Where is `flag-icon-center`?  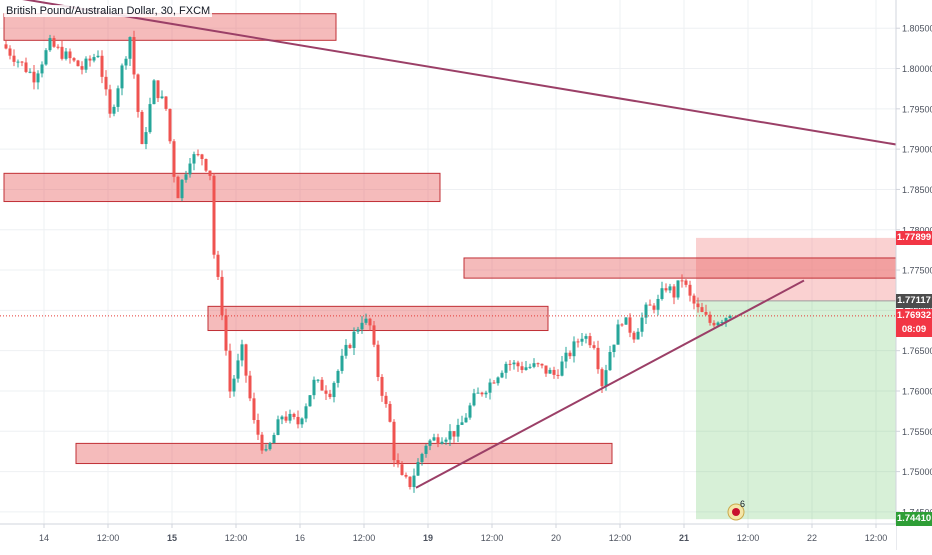 flag-icon-center is located at coordinates (736, 512).